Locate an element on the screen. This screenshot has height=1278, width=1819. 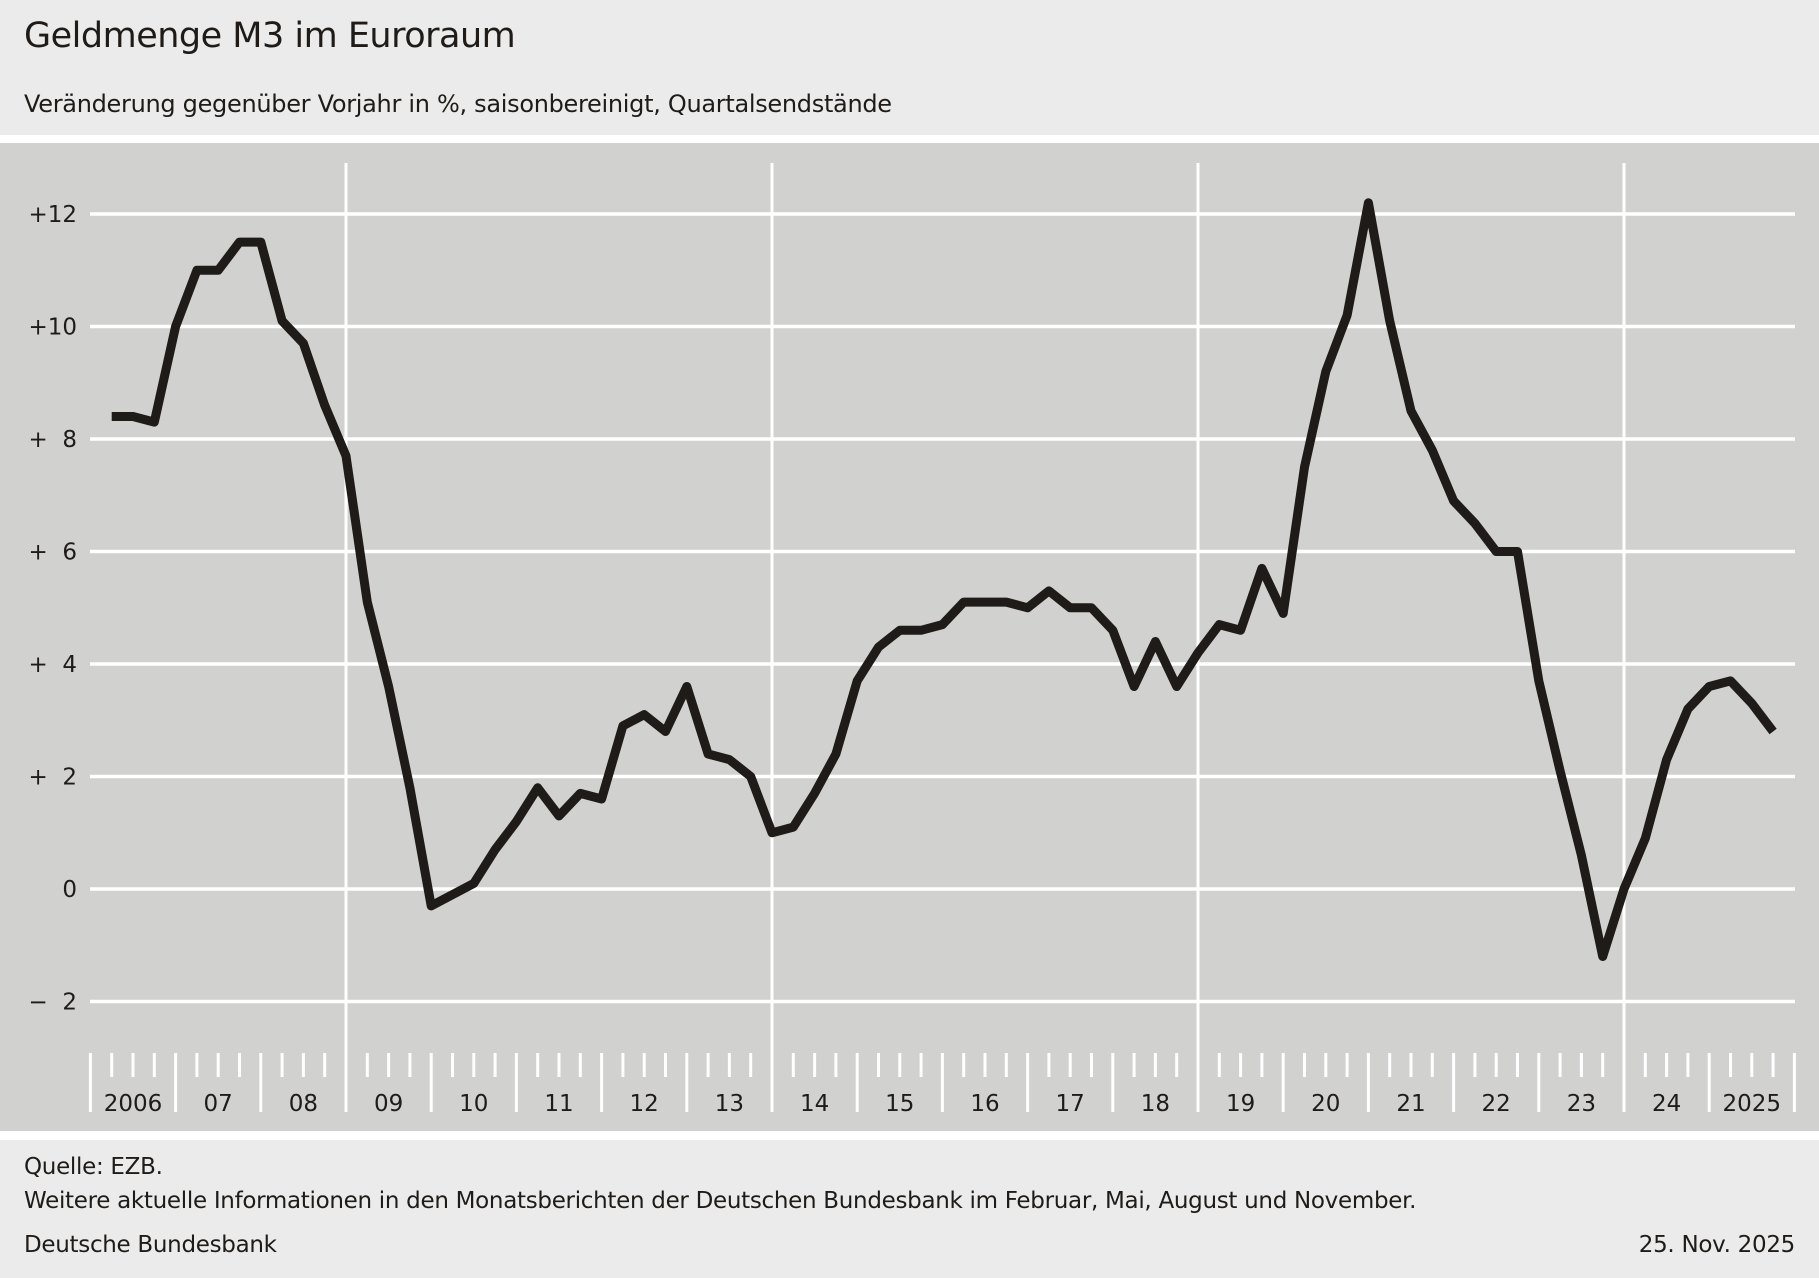
x-tick-label: 23 is located at coordinates (1581, 1104).